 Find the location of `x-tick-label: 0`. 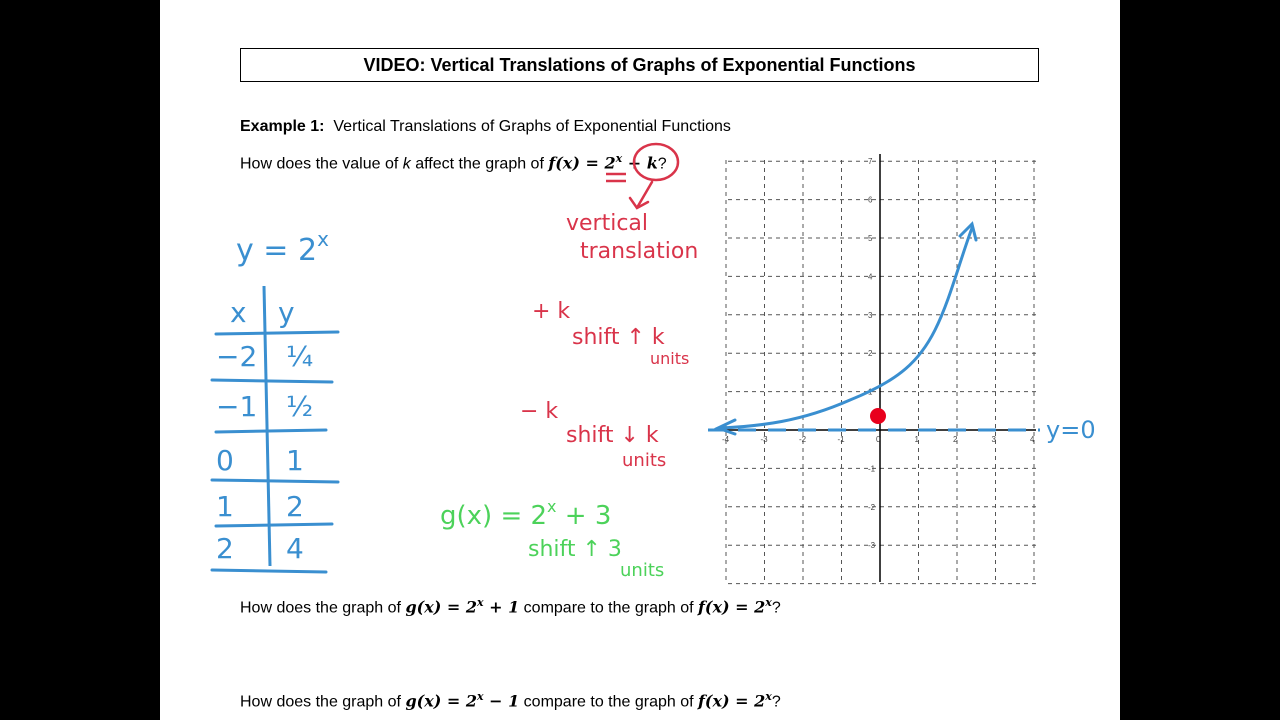

x-tick-label: 0 is located at coordinates (878, 439).